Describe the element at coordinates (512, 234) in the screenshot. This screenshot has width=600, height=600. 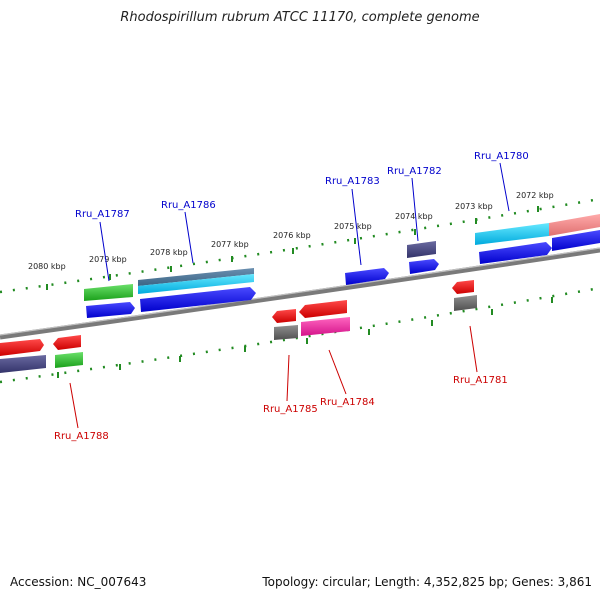
I see `gene-feature-rru-a1780` at that location.